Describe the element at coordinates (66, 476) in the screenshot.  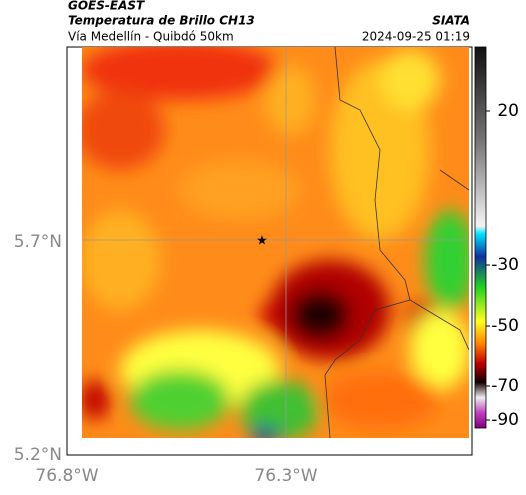
I see `lon-tick: 76.8°W` at that location.